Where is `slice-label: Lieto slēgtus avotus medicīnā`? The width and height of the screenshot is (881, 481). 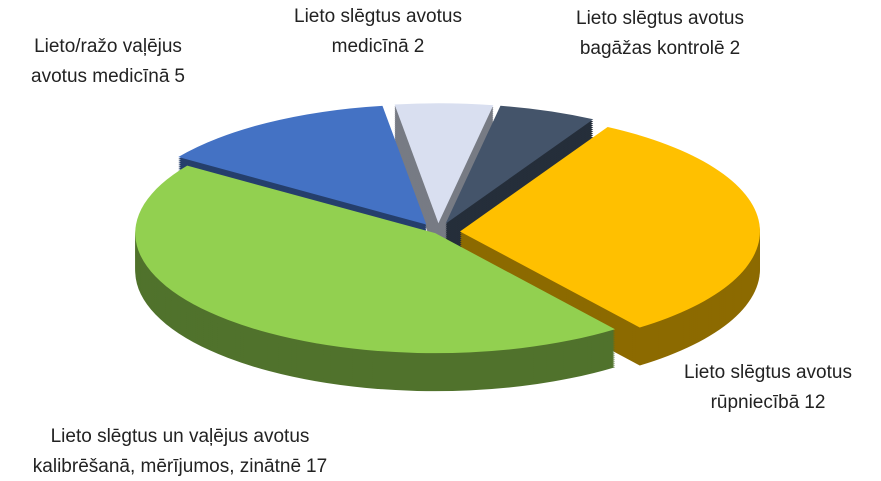 slice-label: Lieto slēgtus avotus medicīnā is located at coordinates (378, 31).